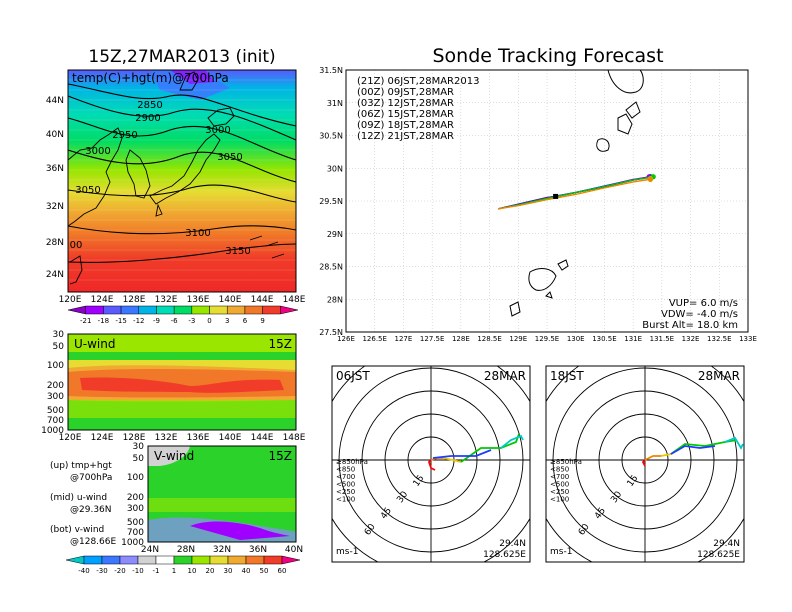 This screenshot has height=612, width=792. Describe the element at coordinates (156, 321) in the screenshot. I see `colorbar-label: -9` at that location.